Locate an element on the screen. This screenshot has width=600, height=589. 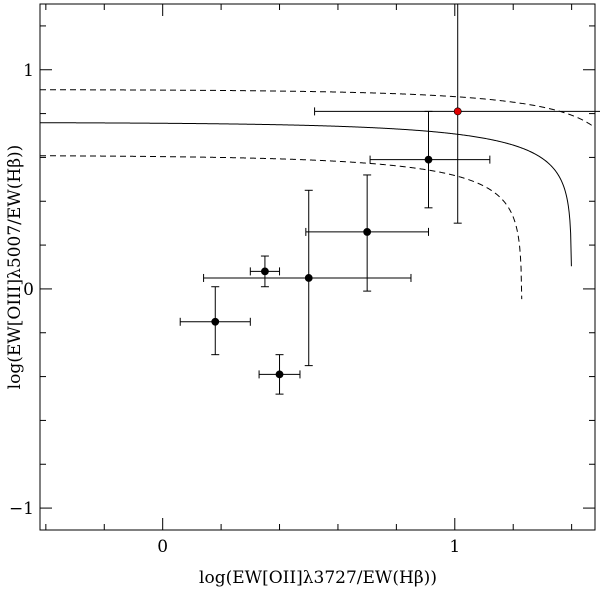
x-tick-label: 0 is located at coordinates (162, 547).